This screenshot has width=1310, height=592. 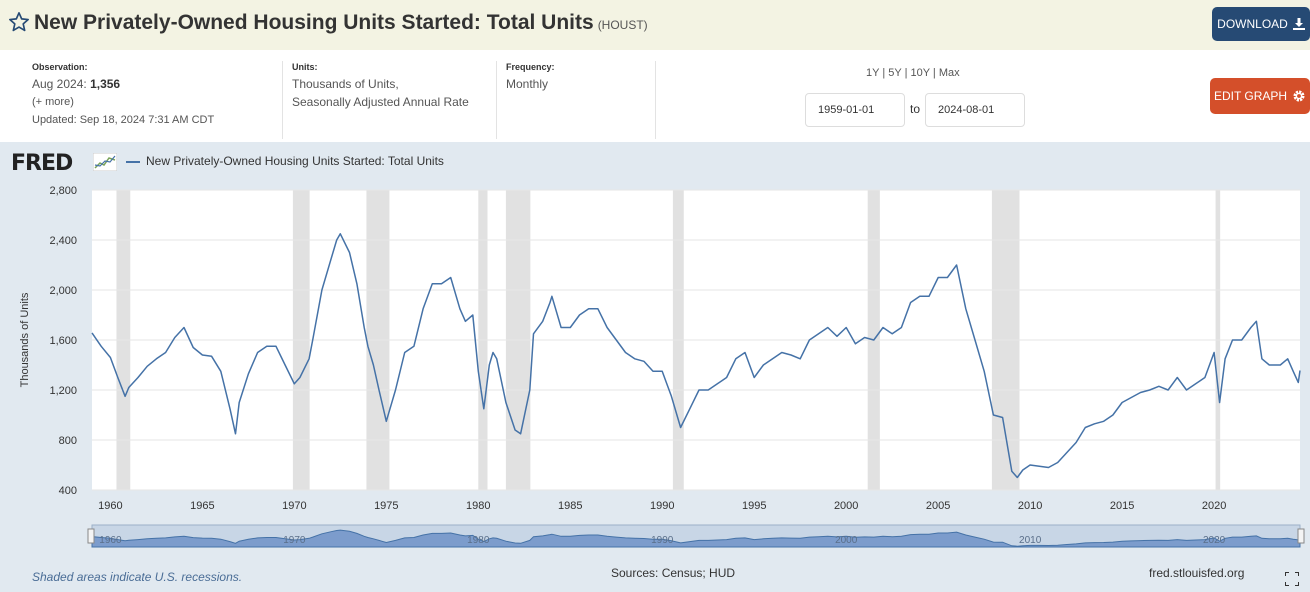 I want to click on gear-icon, so click(x=1299, y=96).